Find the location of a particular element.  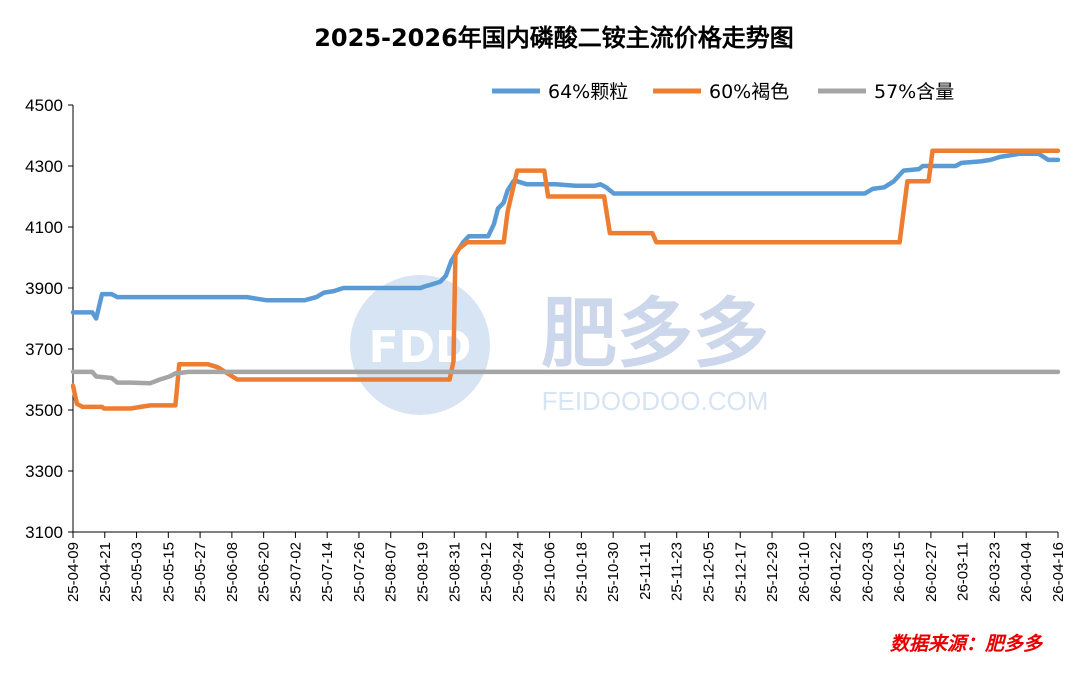

y-tick-label: 4300 is located at coordinates (44, 166).